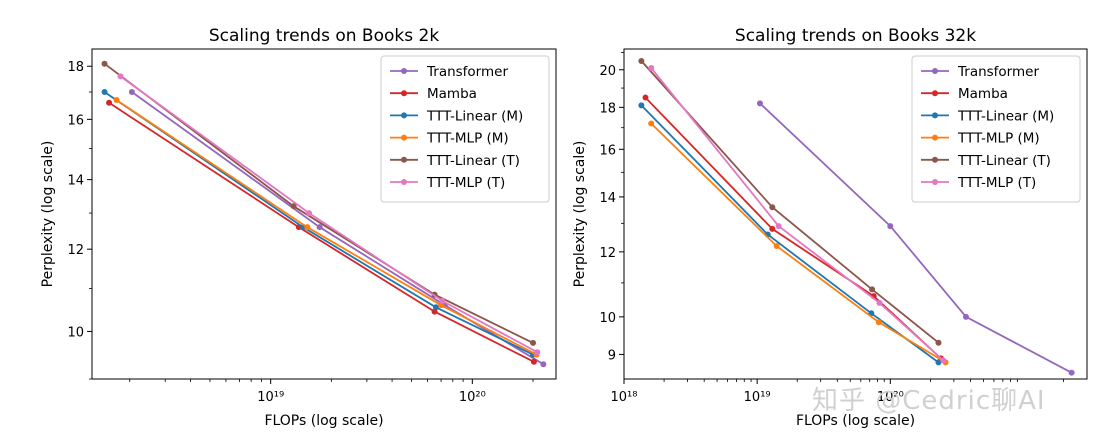 The image size is (1108, 443). I want to click on y-tick-label: 20, so click(607, 71).